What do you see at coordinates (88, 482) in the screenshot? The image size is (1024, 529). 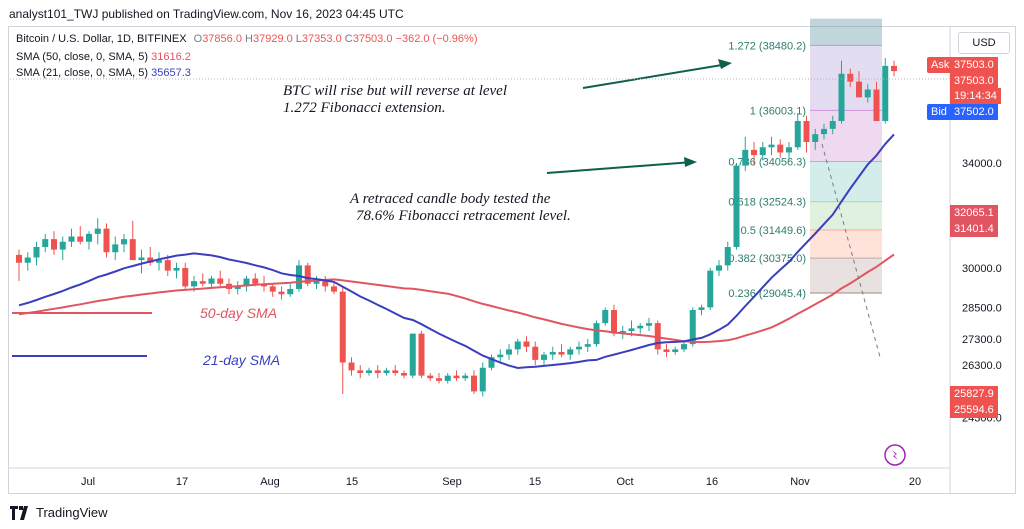 I see `x-tick-label: Jul` at bounding box center [88, 482].